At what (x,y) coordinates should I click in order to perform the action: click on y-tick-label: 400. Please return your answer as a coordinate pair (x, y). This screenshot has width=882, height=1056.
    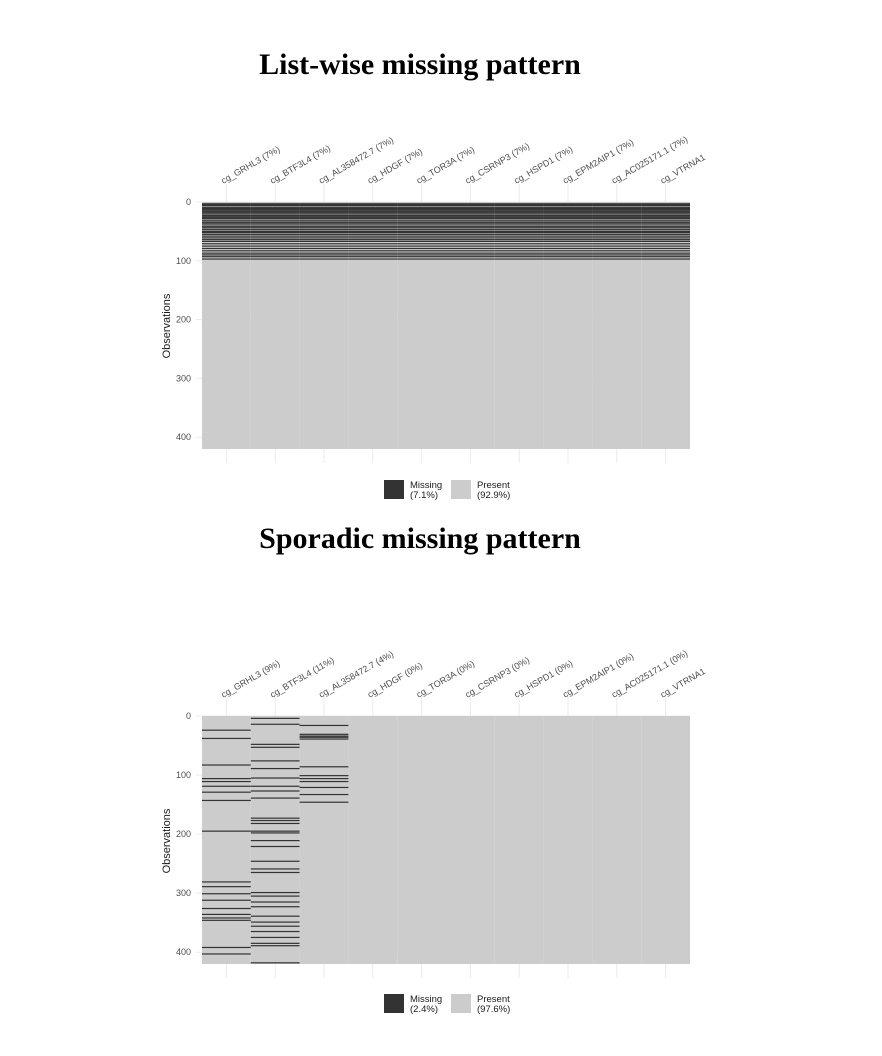
    Looking at the image, I should click on (183, 437).